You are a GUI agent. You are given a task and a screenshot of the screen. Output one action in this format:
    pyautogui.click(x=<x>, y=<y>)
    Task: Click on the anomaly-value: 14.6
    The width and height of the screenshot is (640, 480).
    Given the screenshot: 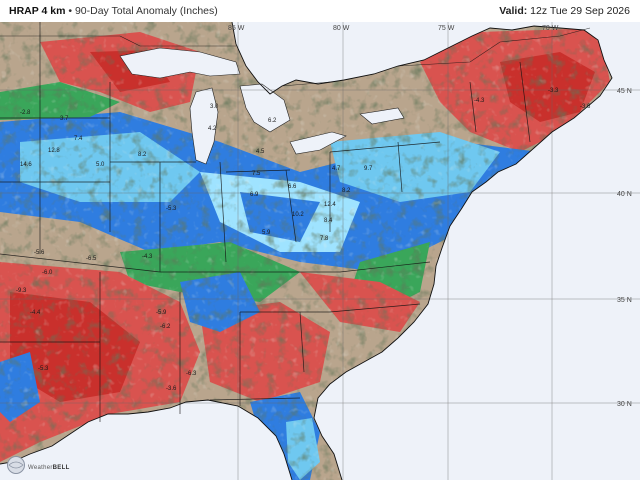 What is the action you would take?
    pyautogui.click(x=26, y=165)
    